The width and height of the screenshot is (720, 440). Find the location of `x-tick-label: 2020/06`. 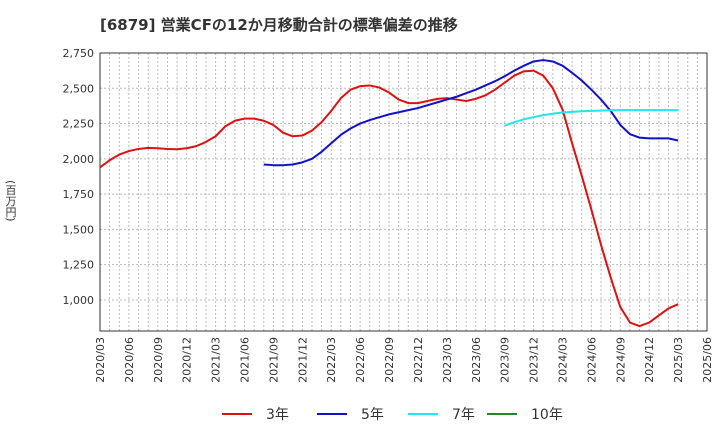

x-tick-label: 2020/06 is located at coordinates (129, 360).